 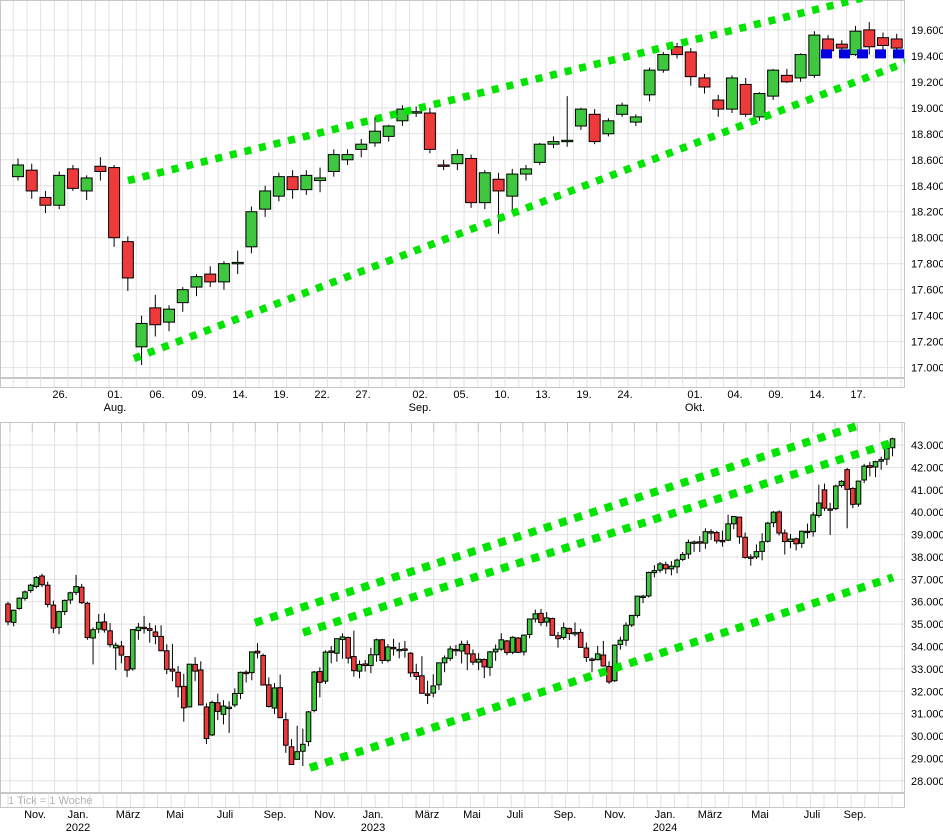 What do you see at coordinates (275, 815) in the screenshot?
I see `x-axis-label: Sep.` at bounding box center [275, 815].